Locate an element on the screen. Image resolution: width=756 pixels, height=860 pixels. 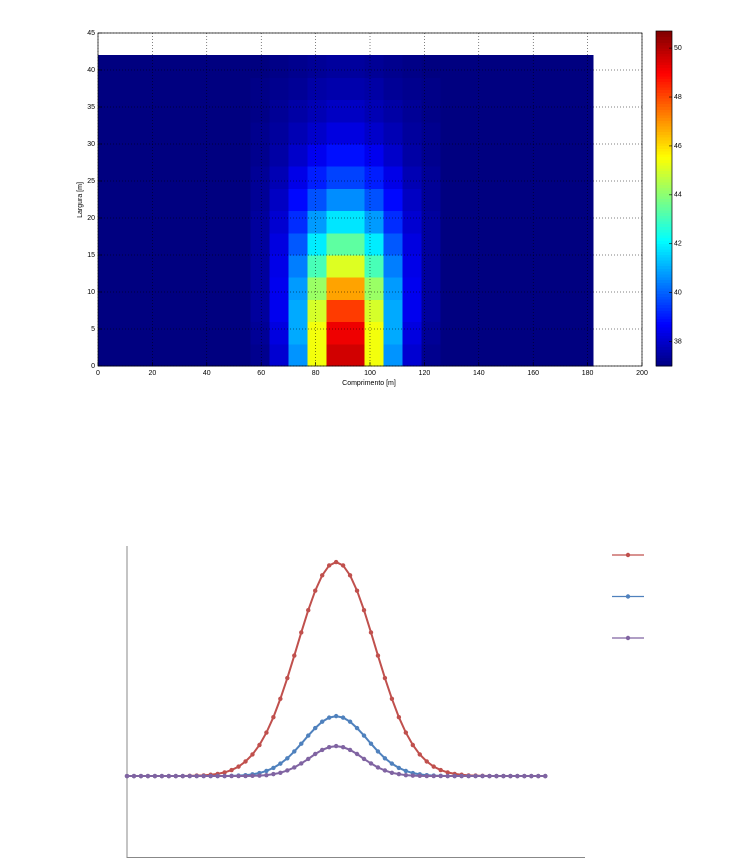
legend-marker is located at coordinates (628, 596).